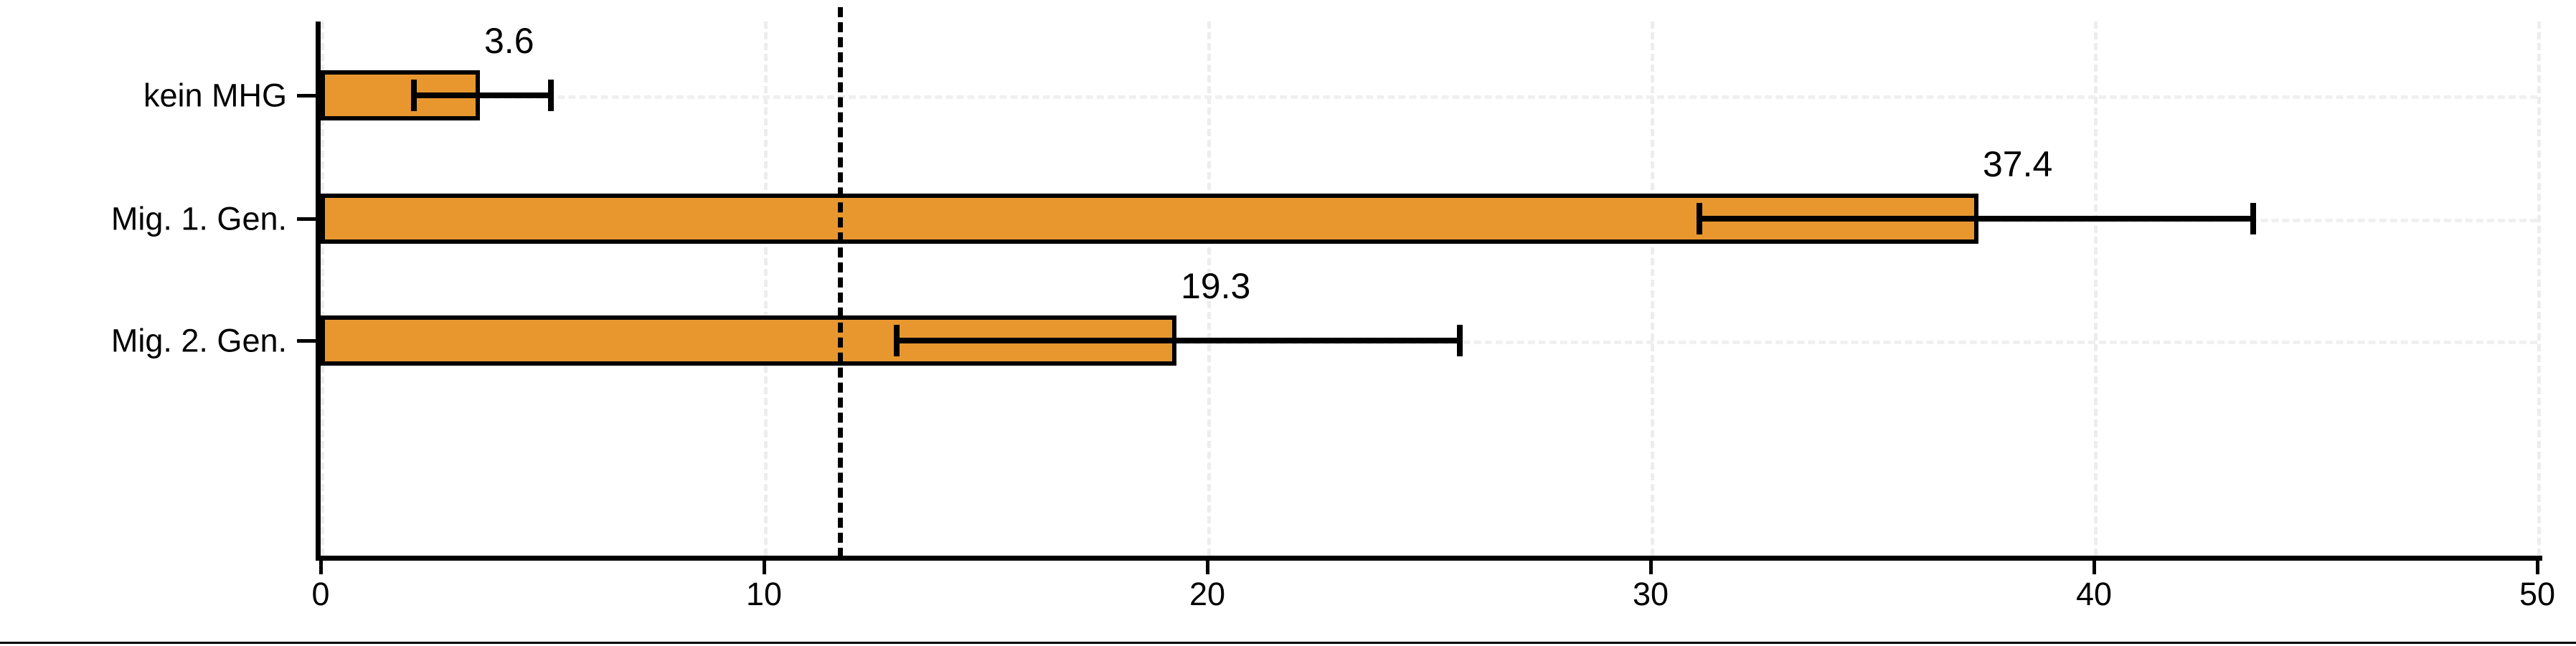 The width and height of the screenshot is (2576, 646). What do you see at coordinates (509, 41) in the screenshot?
I see `value-label-kein-mhg: 3.6` at bounding box center [509, 41].